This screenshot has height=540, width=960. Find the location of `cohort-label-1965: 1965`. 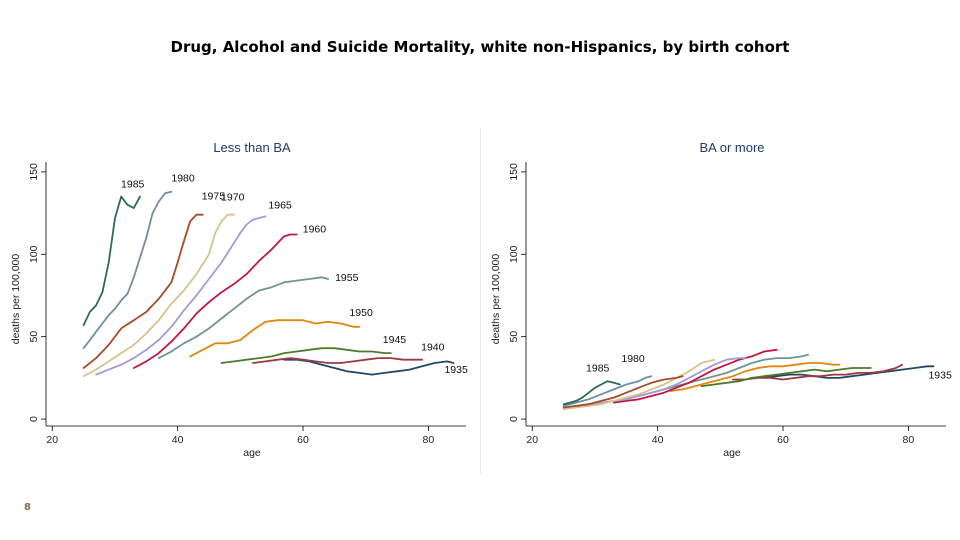

cohort-label-1965: 1965 is located at coordinates (280, 205).